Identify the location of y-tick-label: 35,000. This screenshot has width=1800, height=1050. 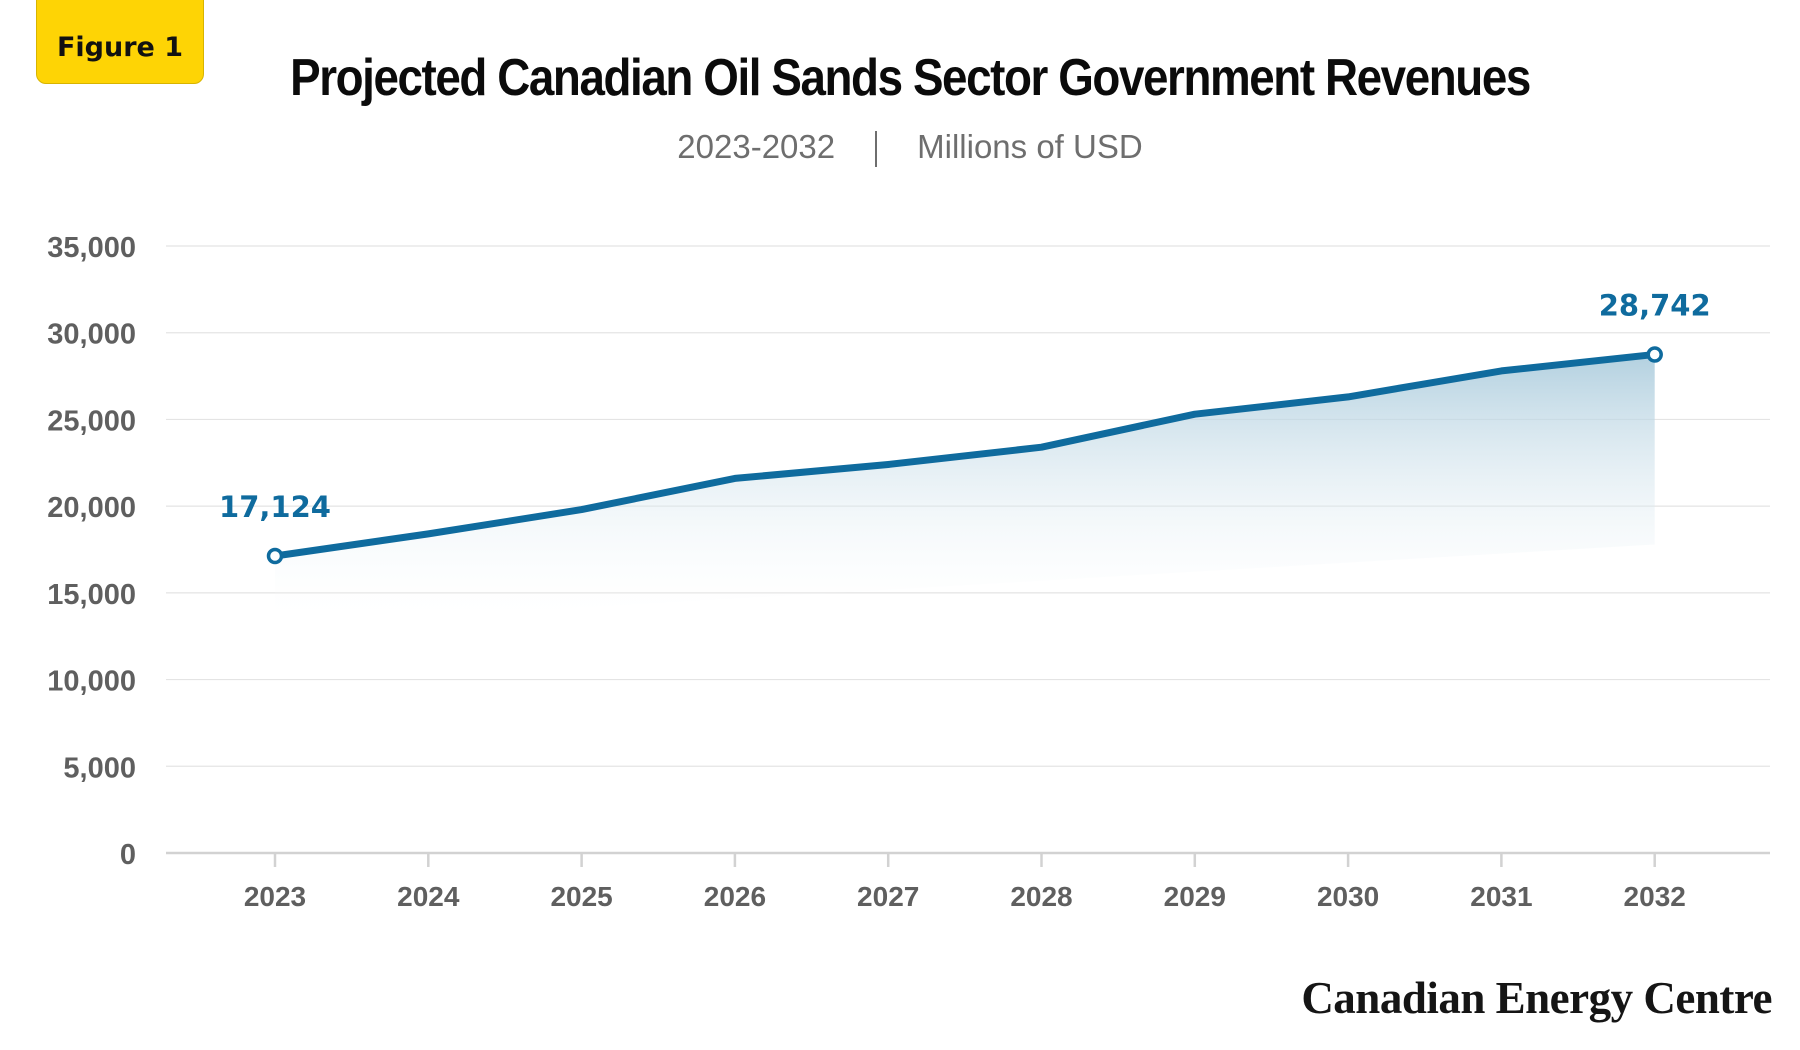
(91, 248).